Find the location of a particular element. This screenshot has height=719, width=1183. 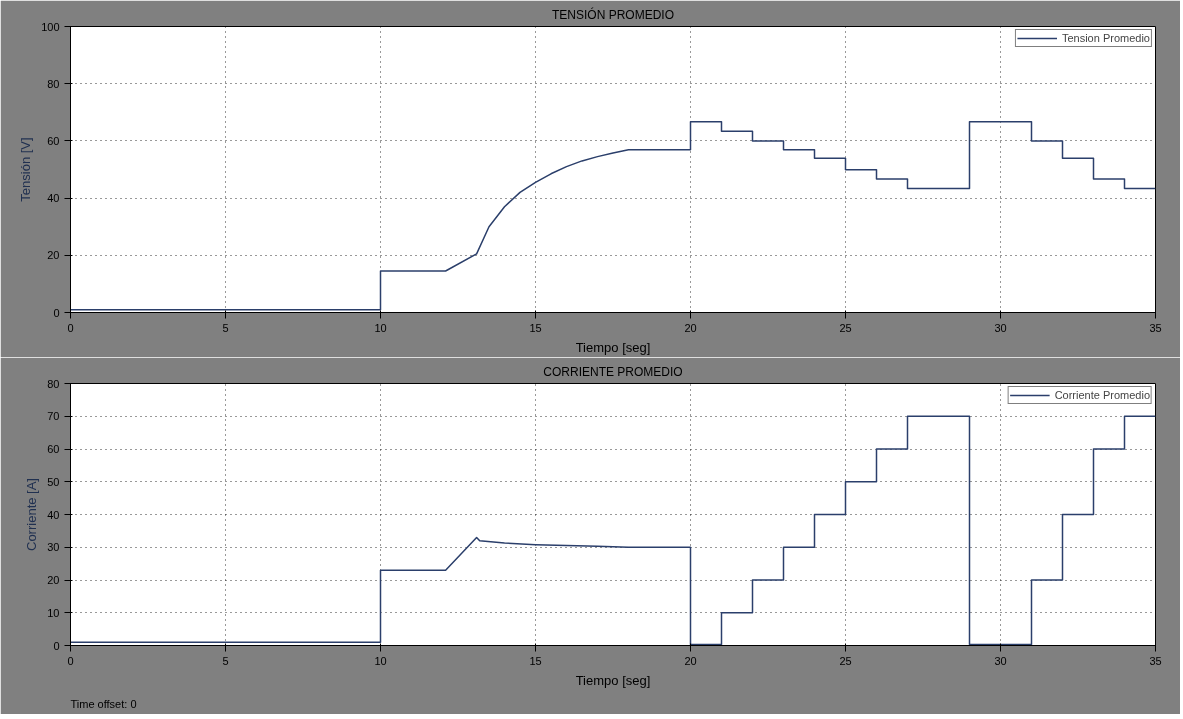

legend-label: Tension Promedio is located at coordinates (1105, 38).